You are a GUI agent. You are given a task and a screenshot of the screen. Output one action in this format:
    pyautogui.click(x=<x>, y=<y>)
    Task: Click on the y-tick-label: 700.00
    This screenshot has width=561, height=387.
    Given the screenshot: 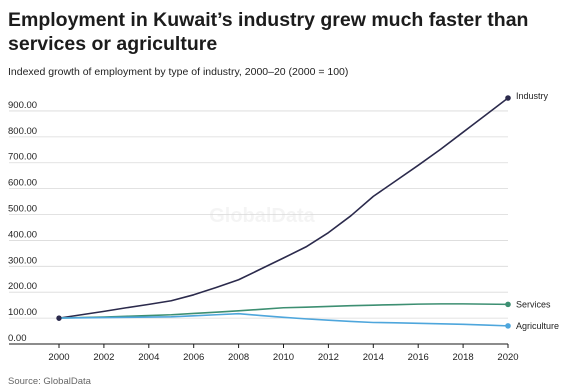 What is the action you would take?
    pyautogui.click(x=22, y=157)
    